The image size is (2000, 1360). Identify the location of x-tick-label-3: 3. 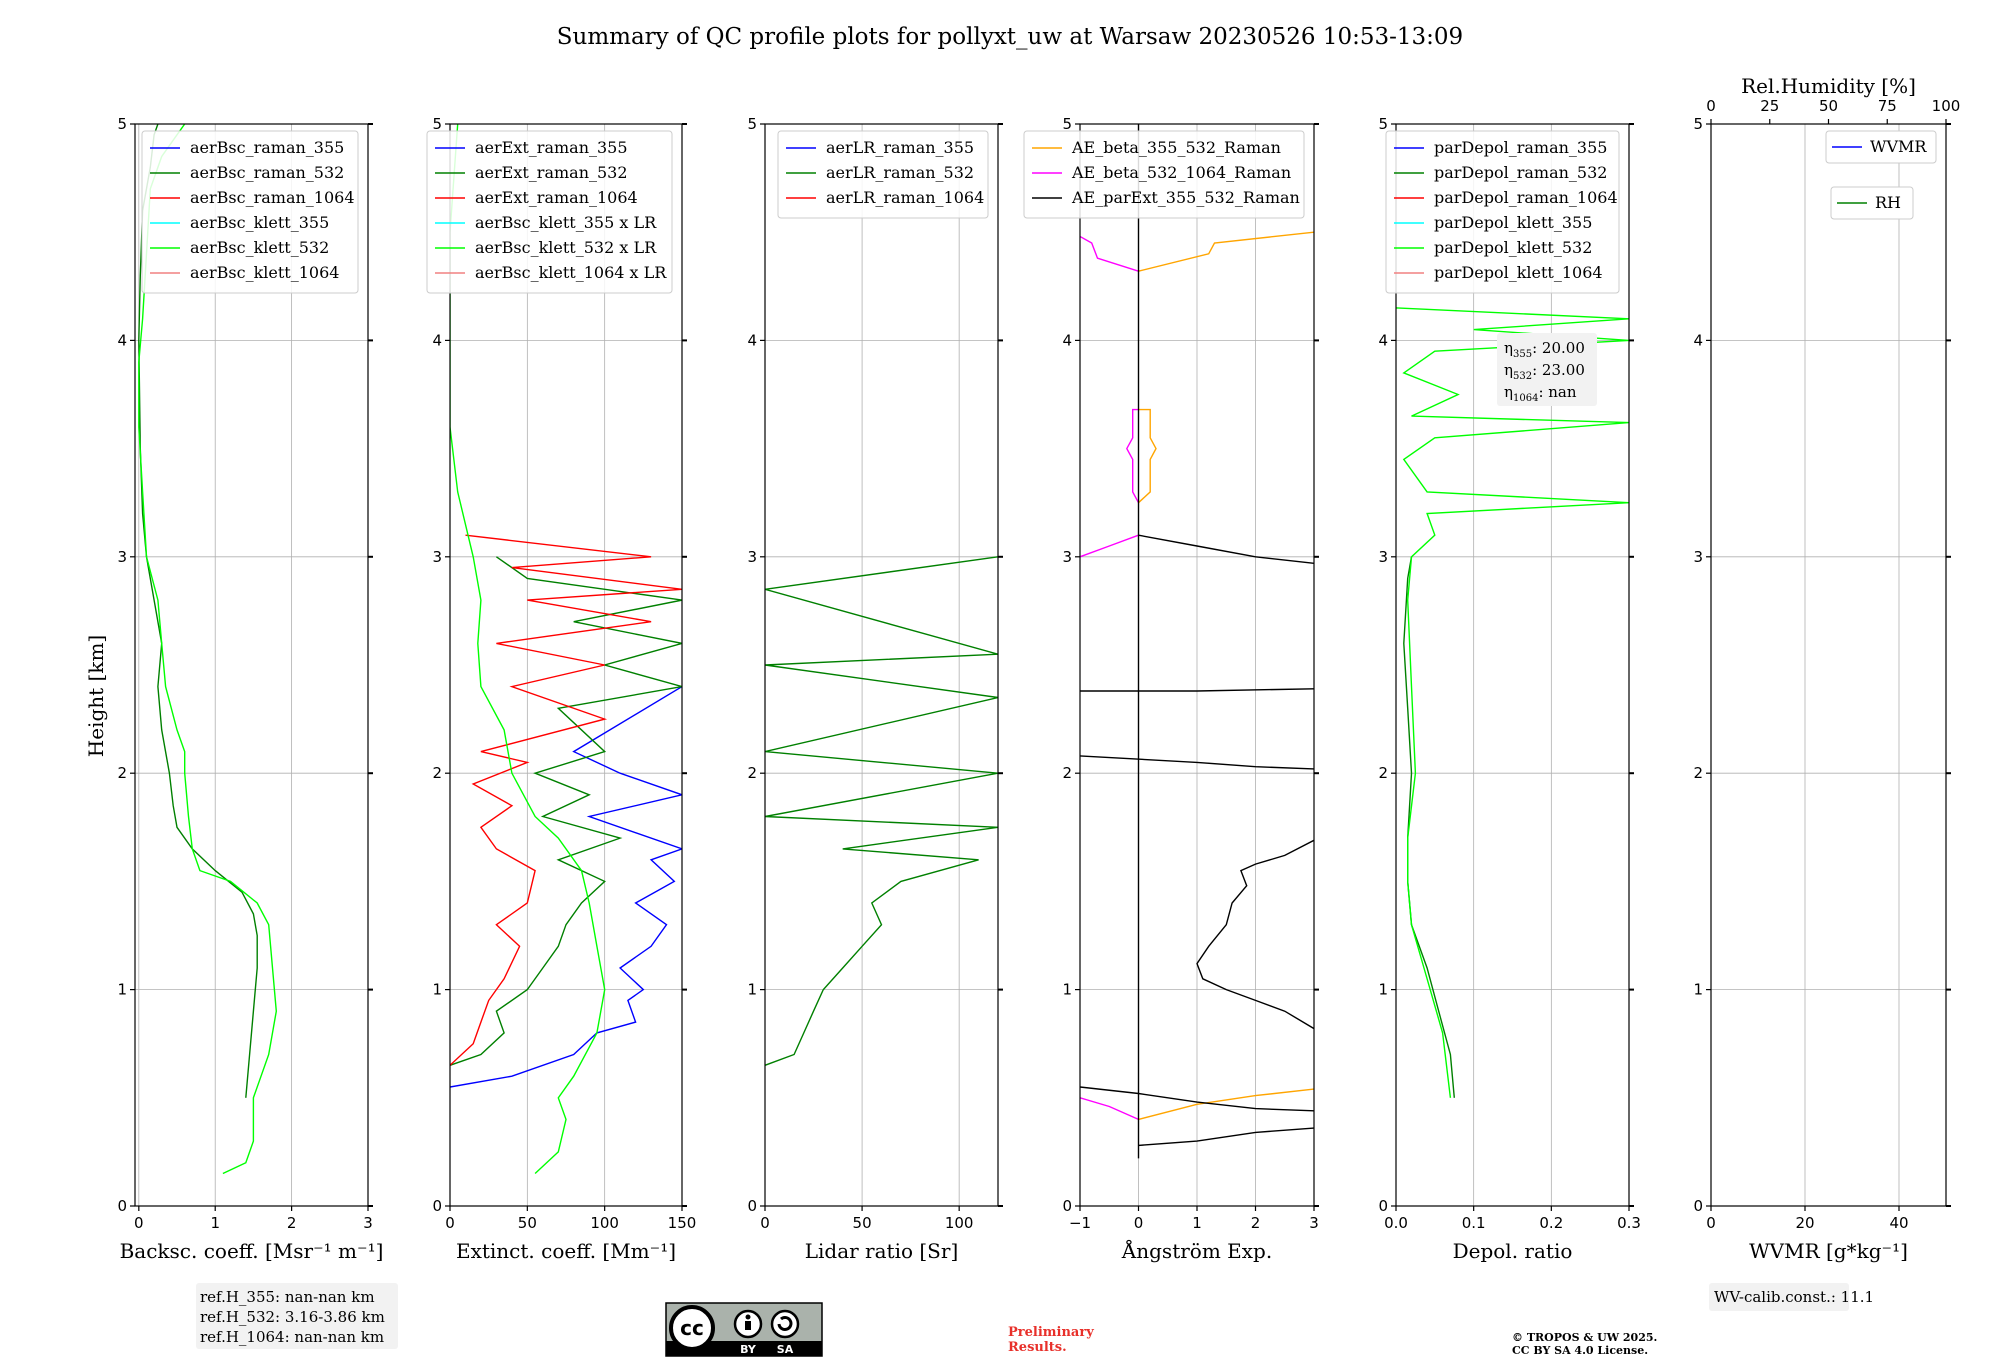
(368, 1223).